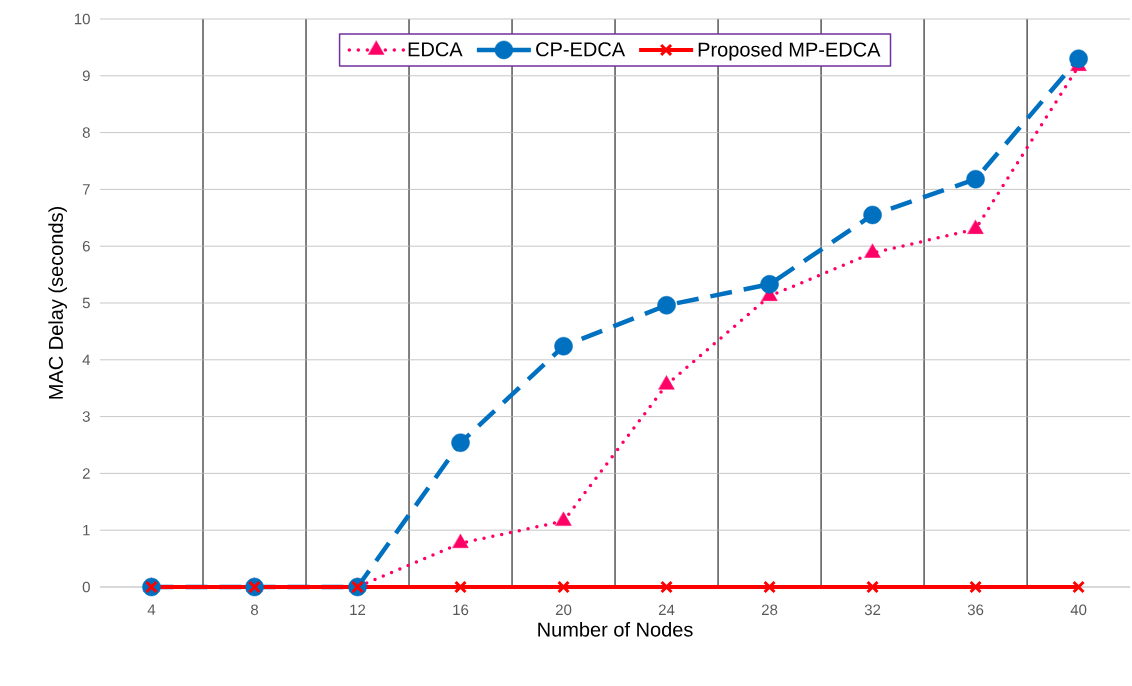 The width and height of the screenshot is (1132, 686). I want to click on y-tick-label: 4, so click(86, 359).